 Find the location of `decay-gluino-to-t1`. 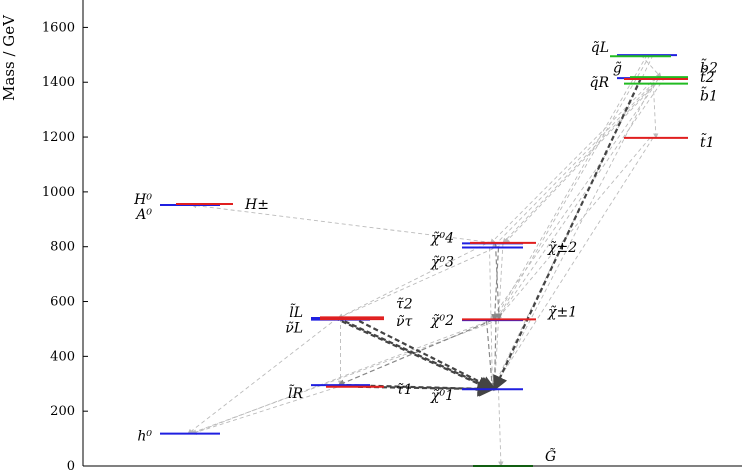

decay-gluino-to-t1 is located at coordinates (655, 108).